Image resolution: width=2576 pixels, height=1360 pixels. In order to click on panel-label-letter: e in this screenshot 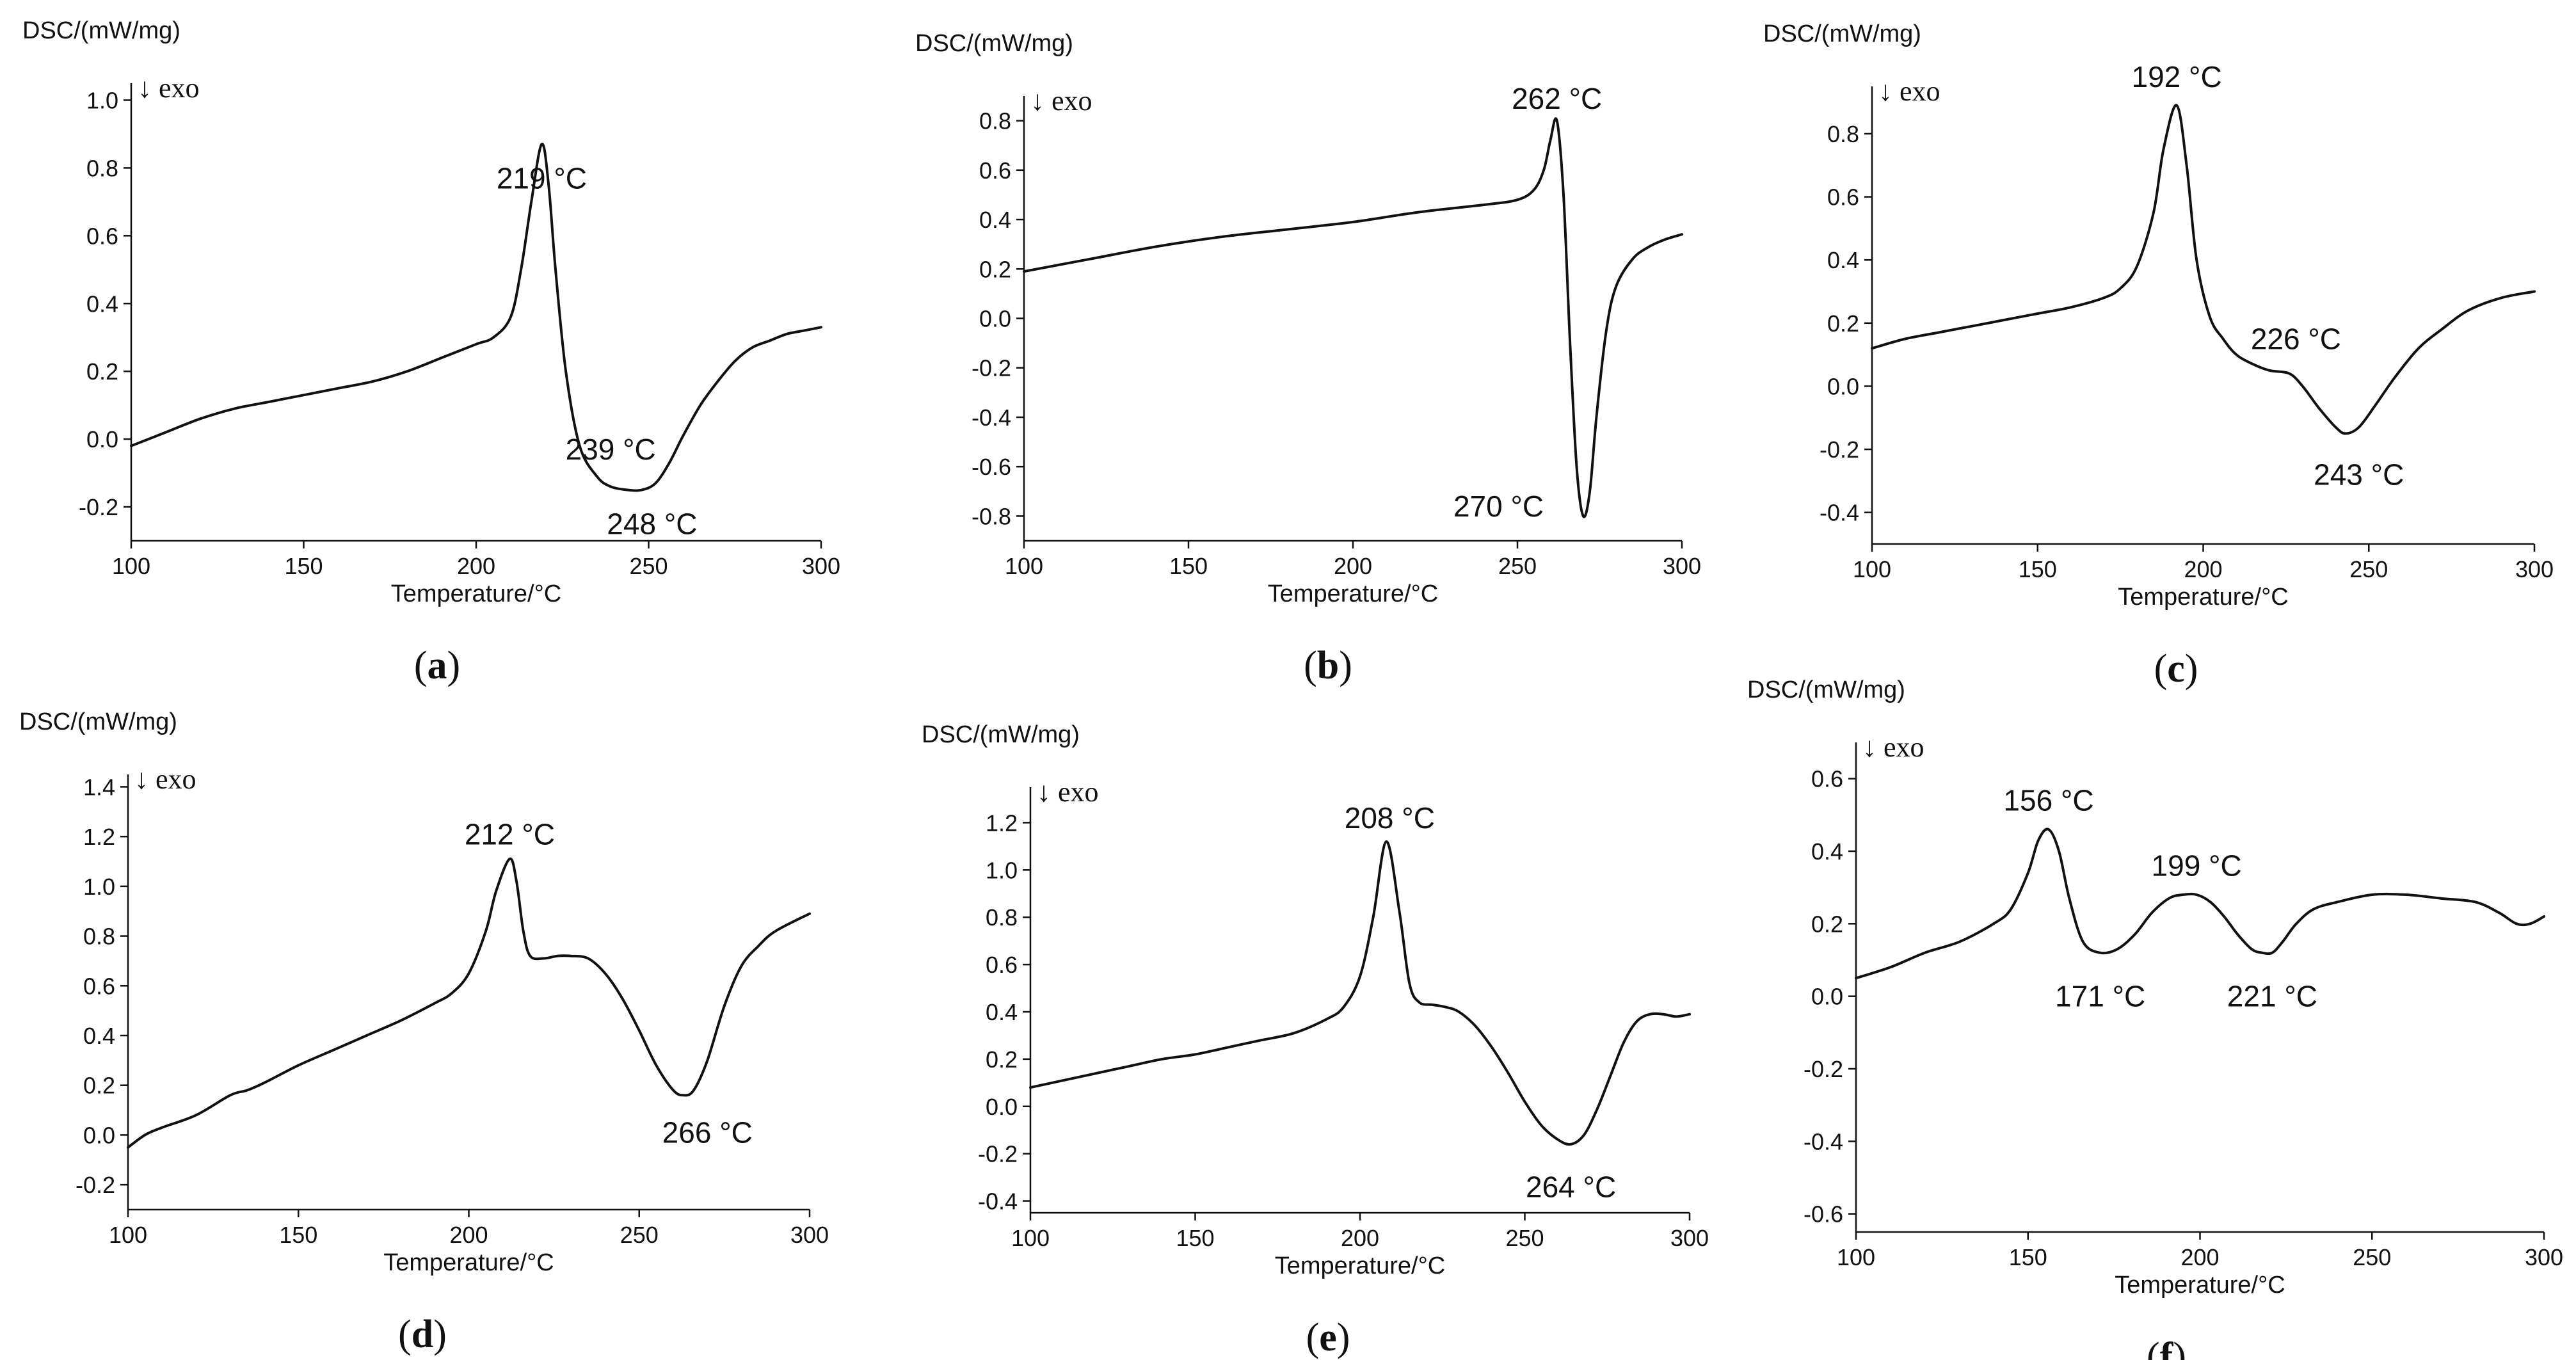, I will do `click(1328, 1337)`.